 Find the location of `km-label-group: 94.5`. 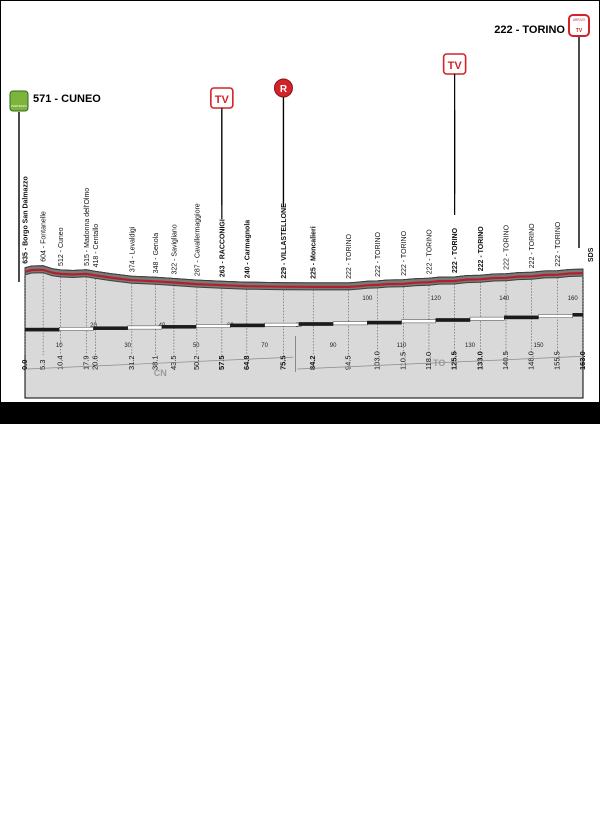

km-label-group: 94.5 is located at coordinates (348, 362).